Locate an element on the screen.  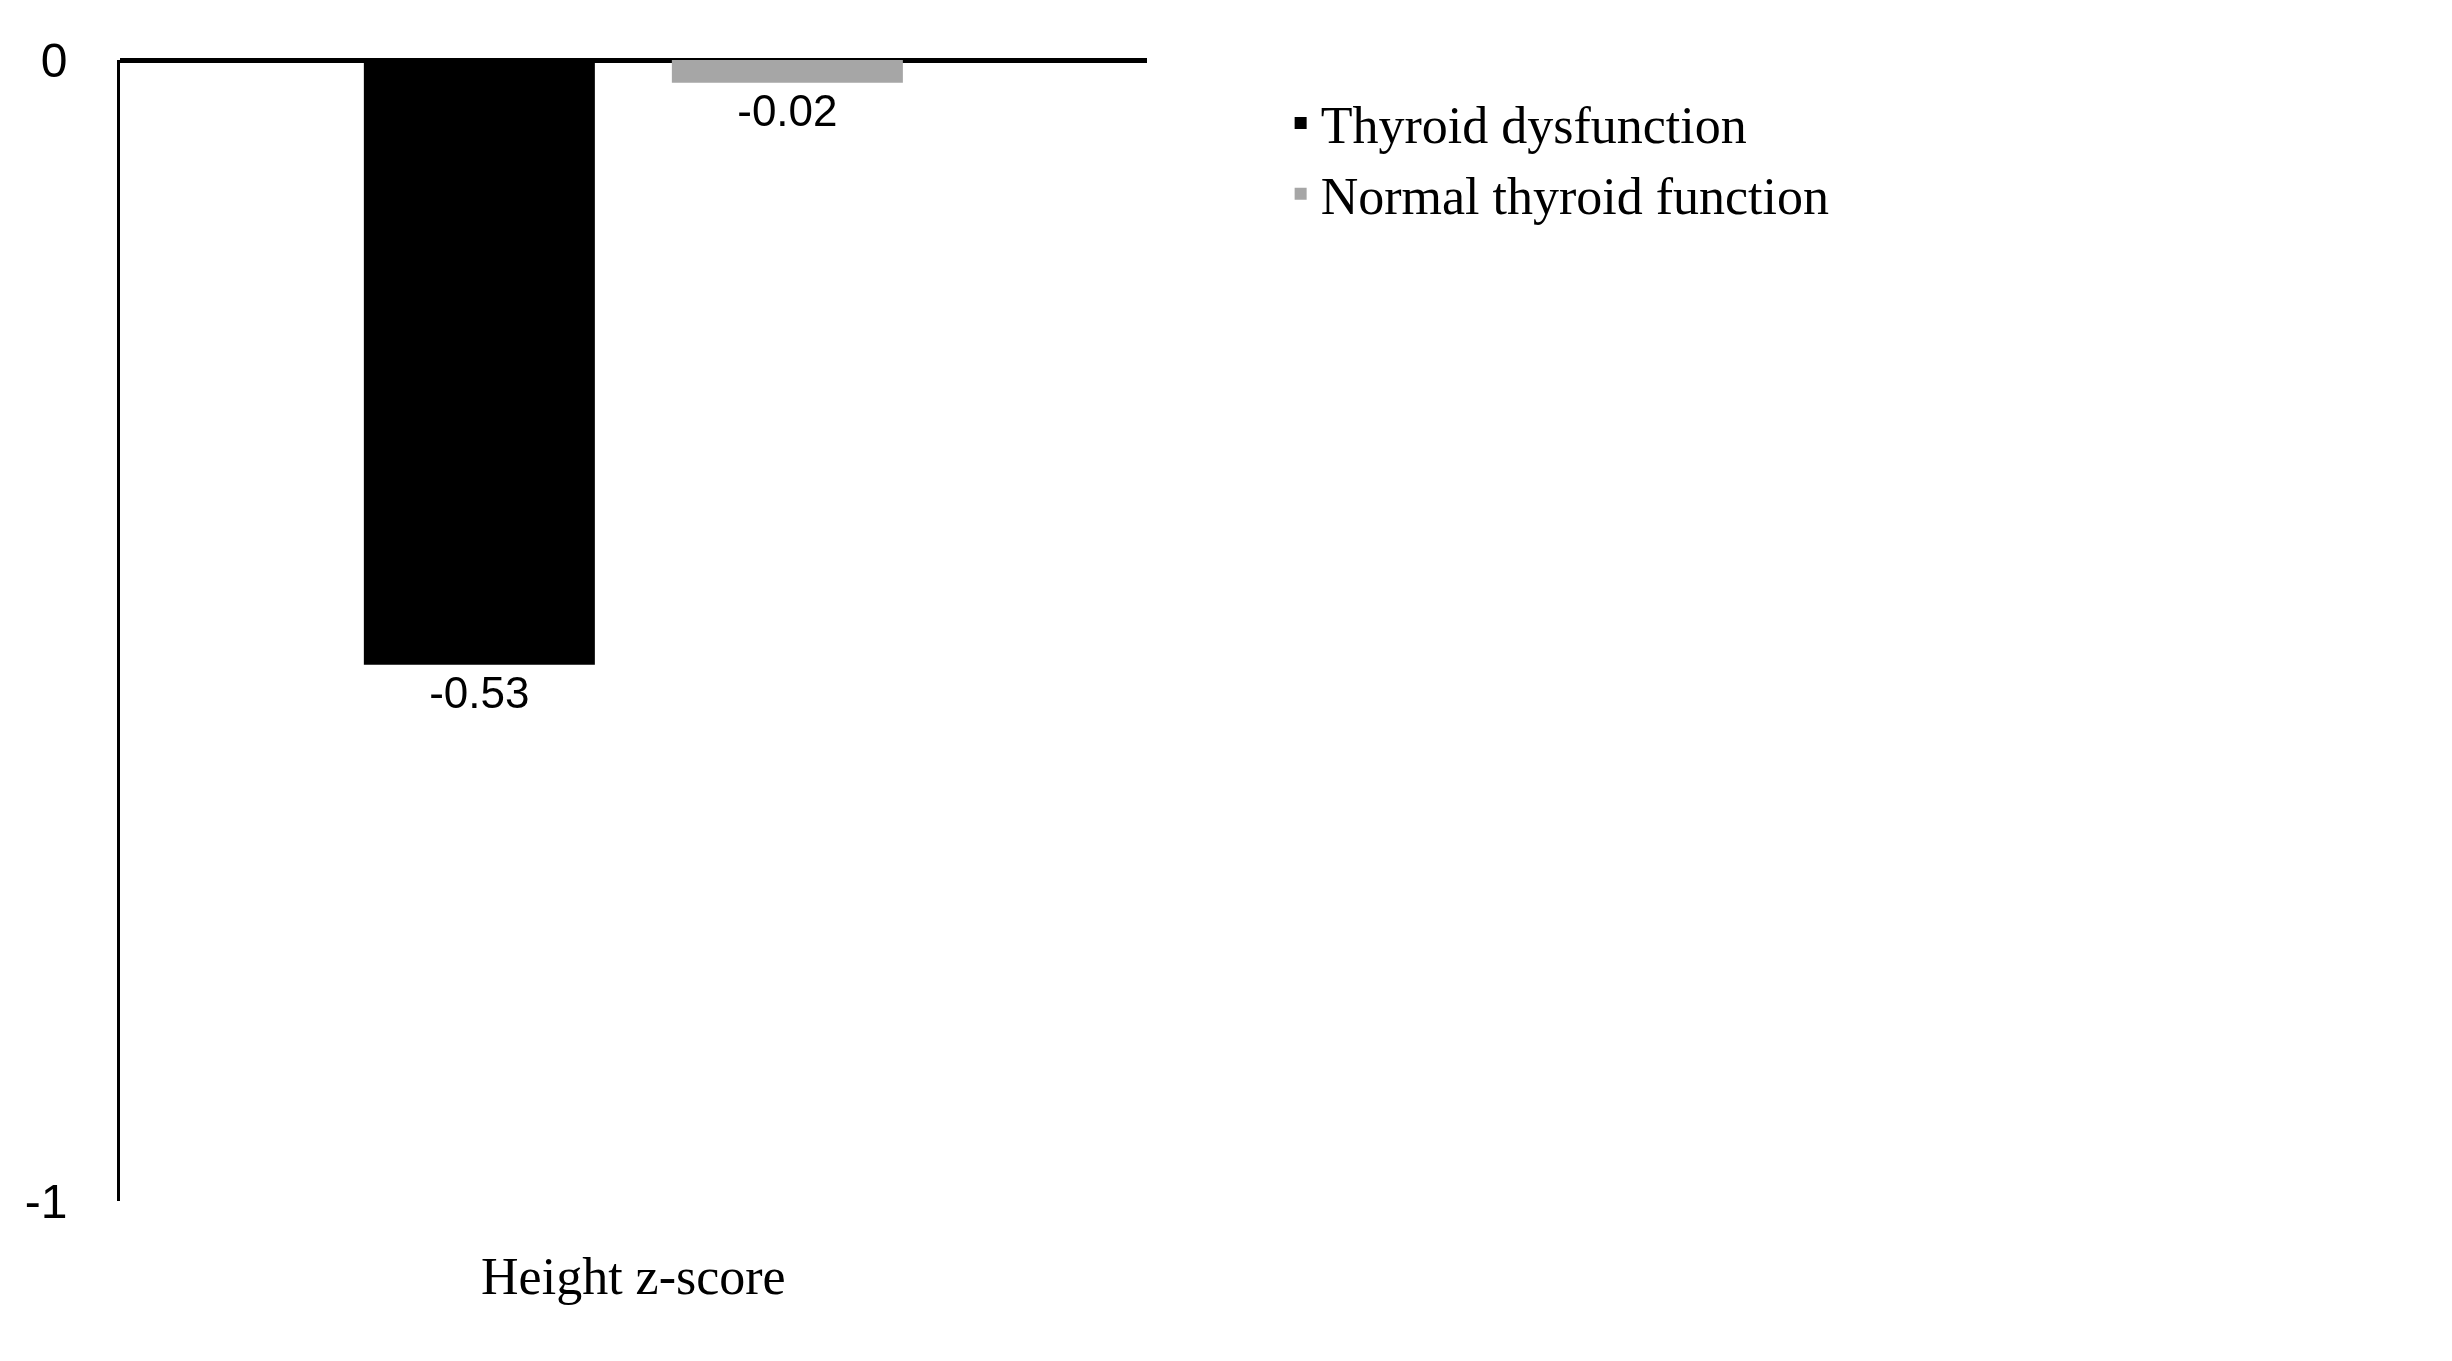
y-tick-label: 0 is located at coordinates (54, 60).